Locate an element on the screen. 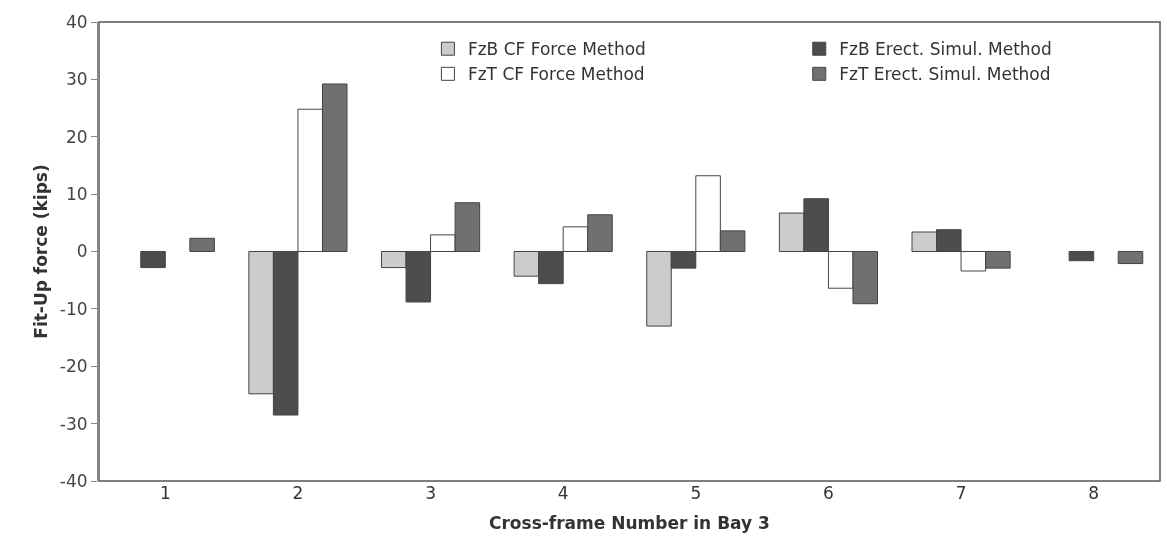  y-tick-label: -40 is located at coordinates (73, 480).